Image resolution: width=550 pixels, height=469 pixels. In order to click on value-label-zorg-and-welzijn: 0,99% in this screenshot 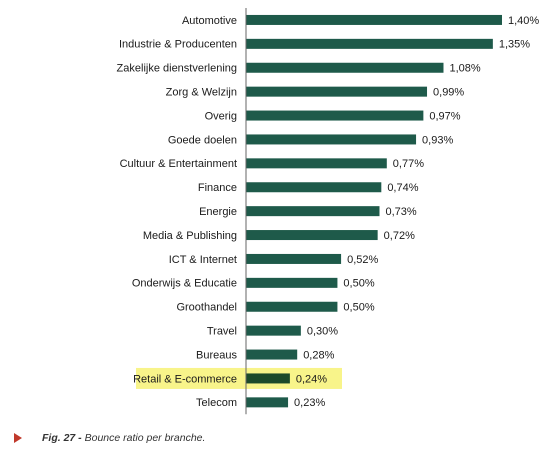, I will do `click(448, 92)`.